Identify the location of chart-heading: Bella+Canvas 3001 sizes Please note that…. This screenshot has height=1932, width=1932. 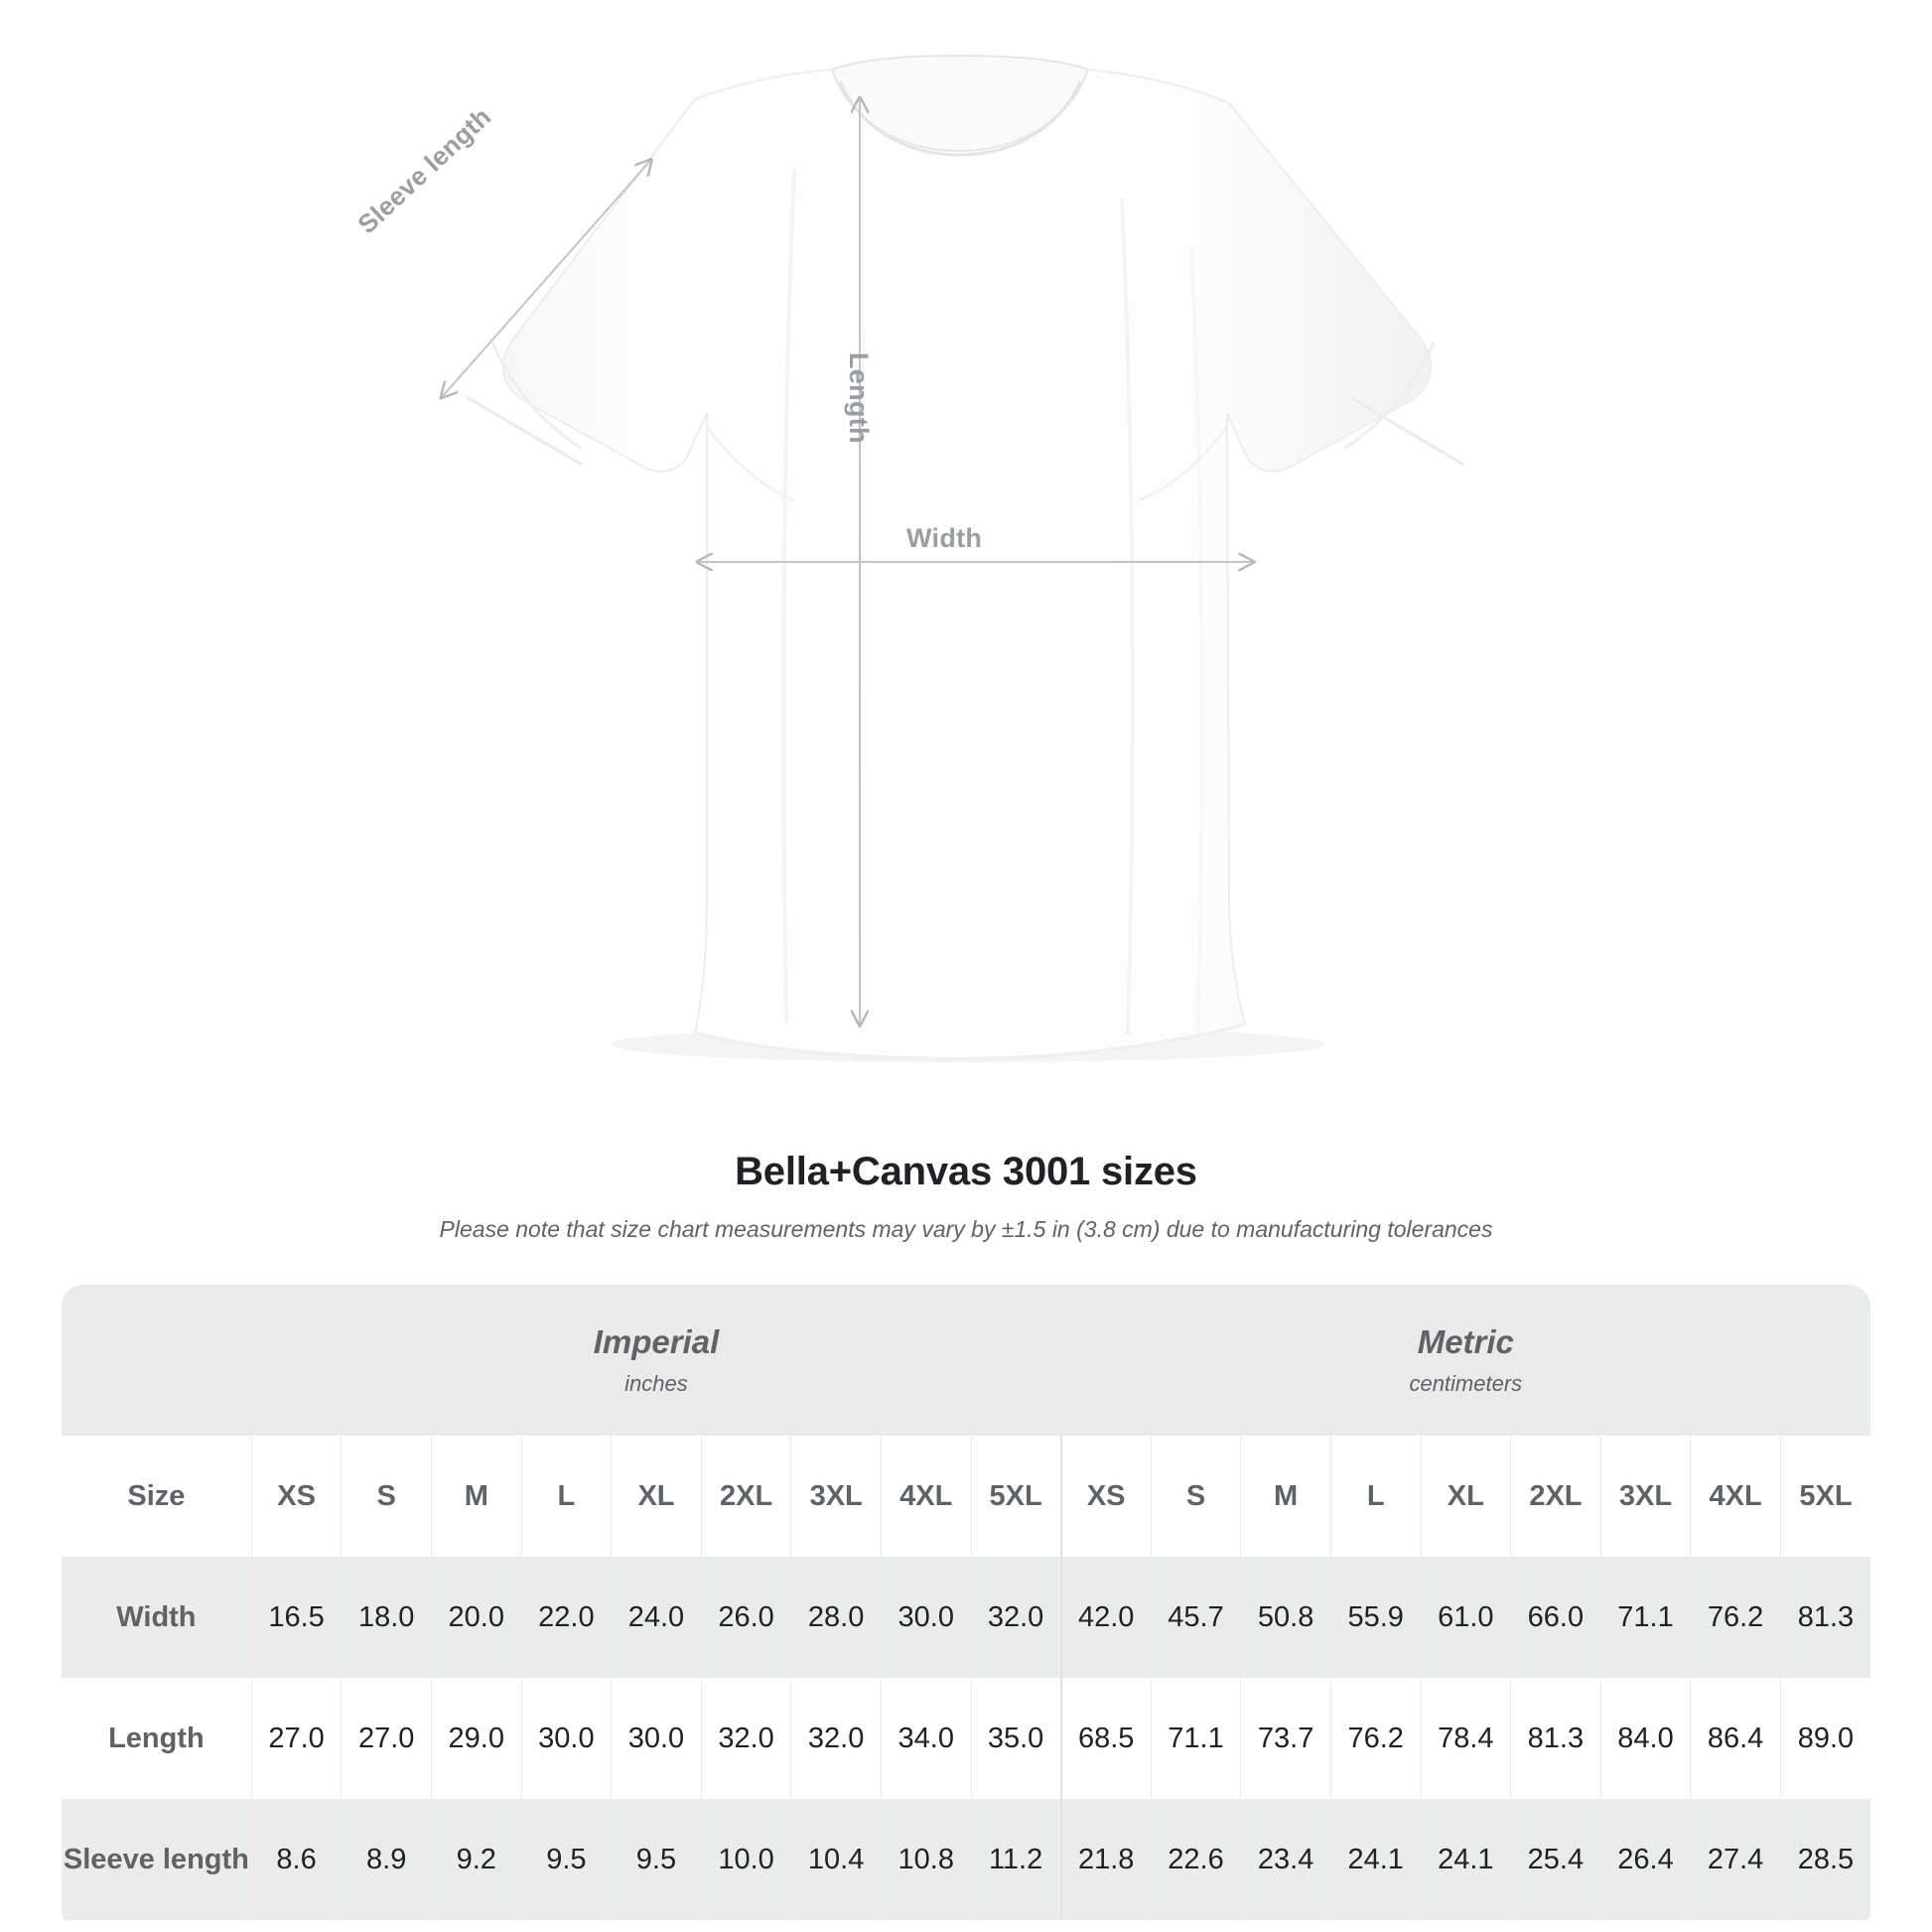
(966, 1196).